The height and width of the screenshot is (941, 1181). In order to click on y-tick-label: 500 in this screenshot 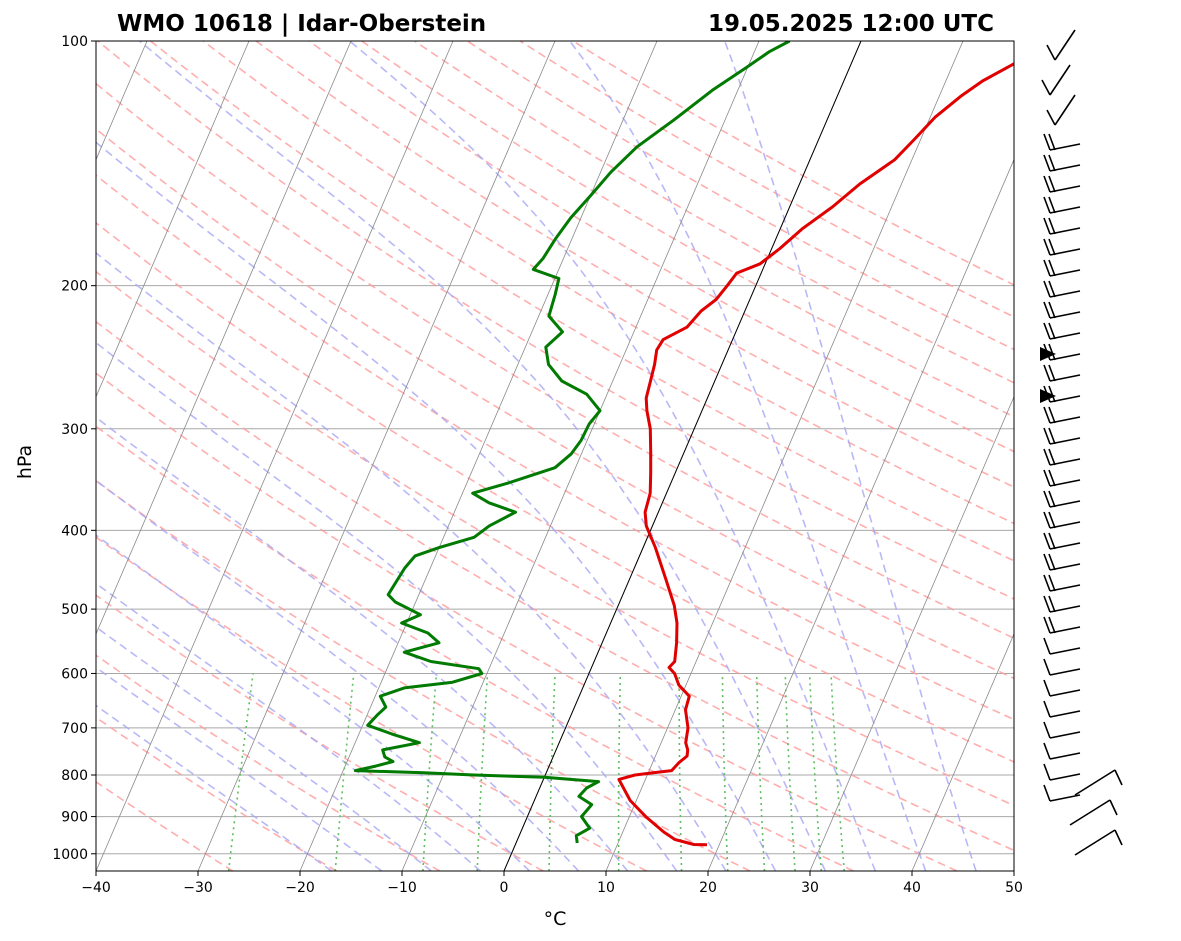, I will do `click(74, 610)`.